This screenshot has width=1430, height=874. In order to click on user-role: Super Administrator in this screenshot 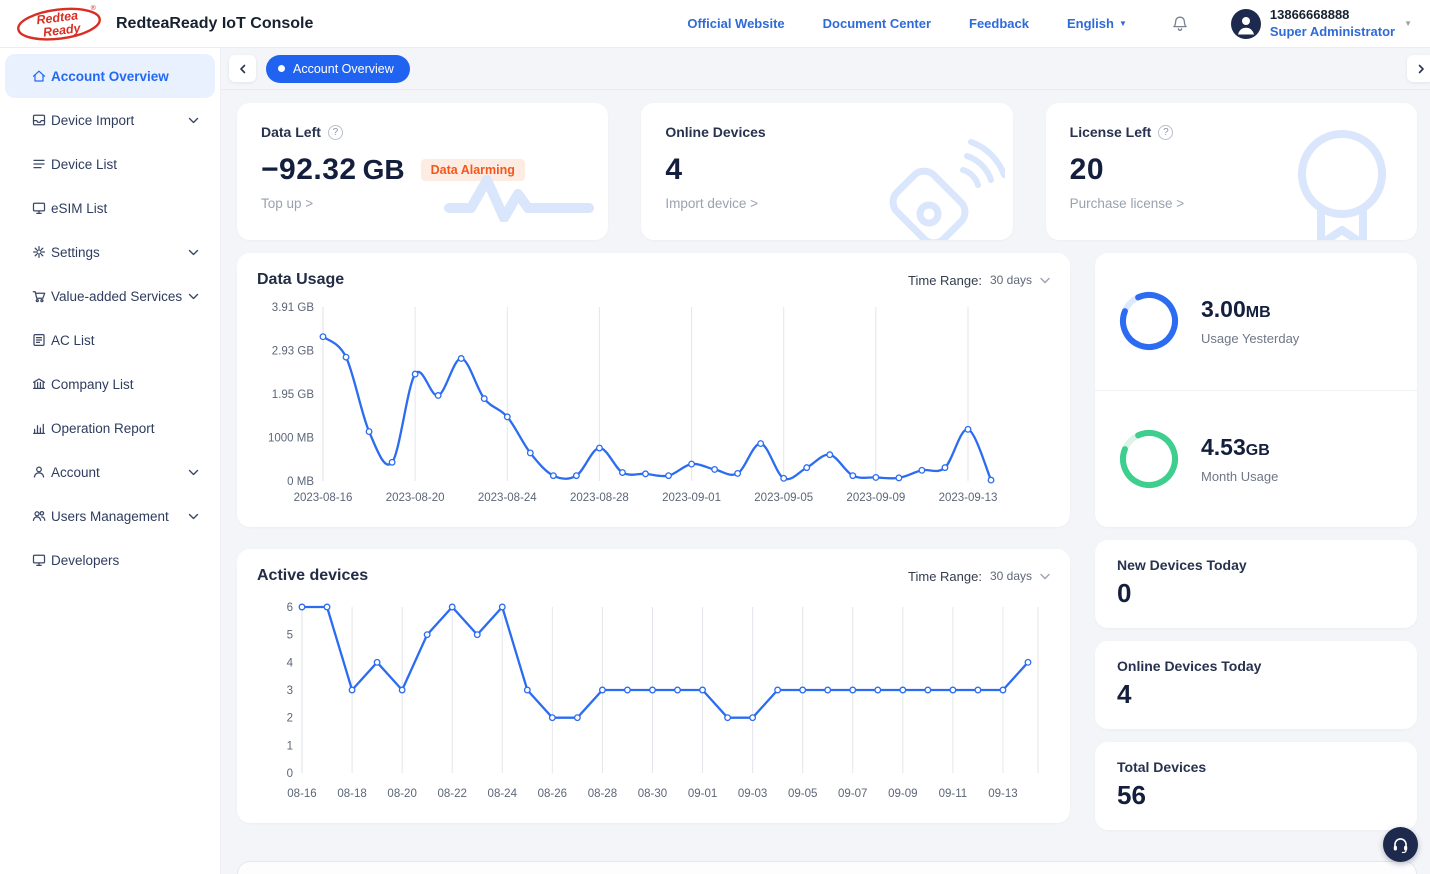, I will do `click(1332, 31)`.